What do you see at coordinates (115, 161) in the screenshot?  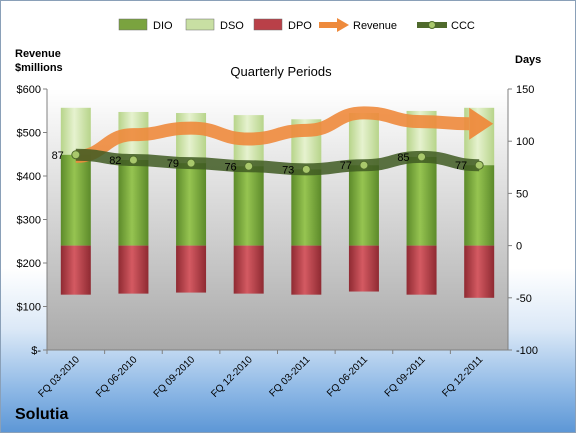 I see `ccc-data-label: 82` at bounding box center [115, 161].